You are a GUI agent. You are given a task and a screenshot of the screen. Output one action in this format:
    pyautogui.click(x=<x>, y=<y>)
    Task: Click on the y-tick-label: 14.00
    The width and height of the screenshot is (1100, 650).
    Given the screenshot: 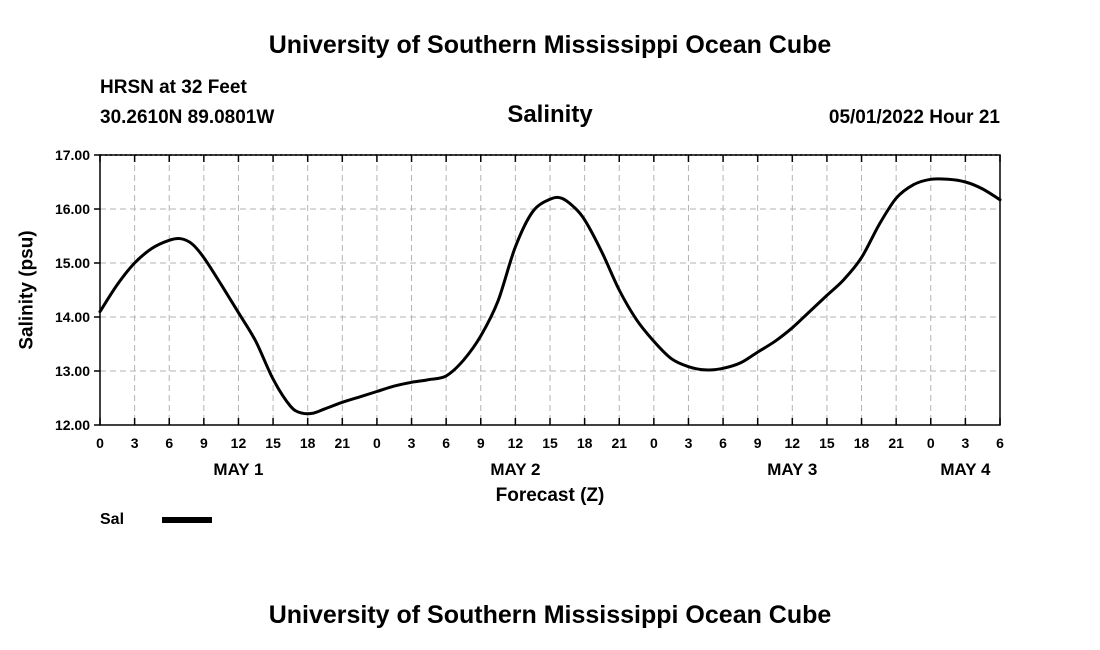 What is the action you would take?
    pyautogui.click(x=72, y=317)
    